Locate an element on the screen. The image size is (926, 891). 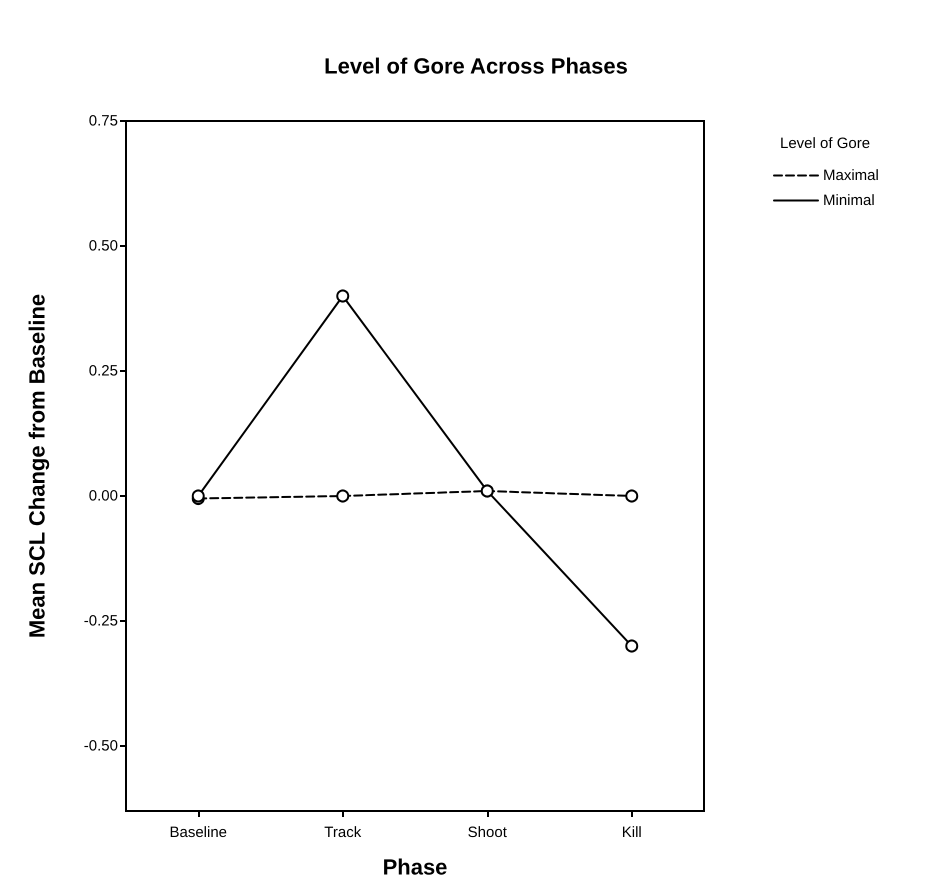
y-axis-title: Mean SCL Change from Baseline is located at coordinates (37, 466).